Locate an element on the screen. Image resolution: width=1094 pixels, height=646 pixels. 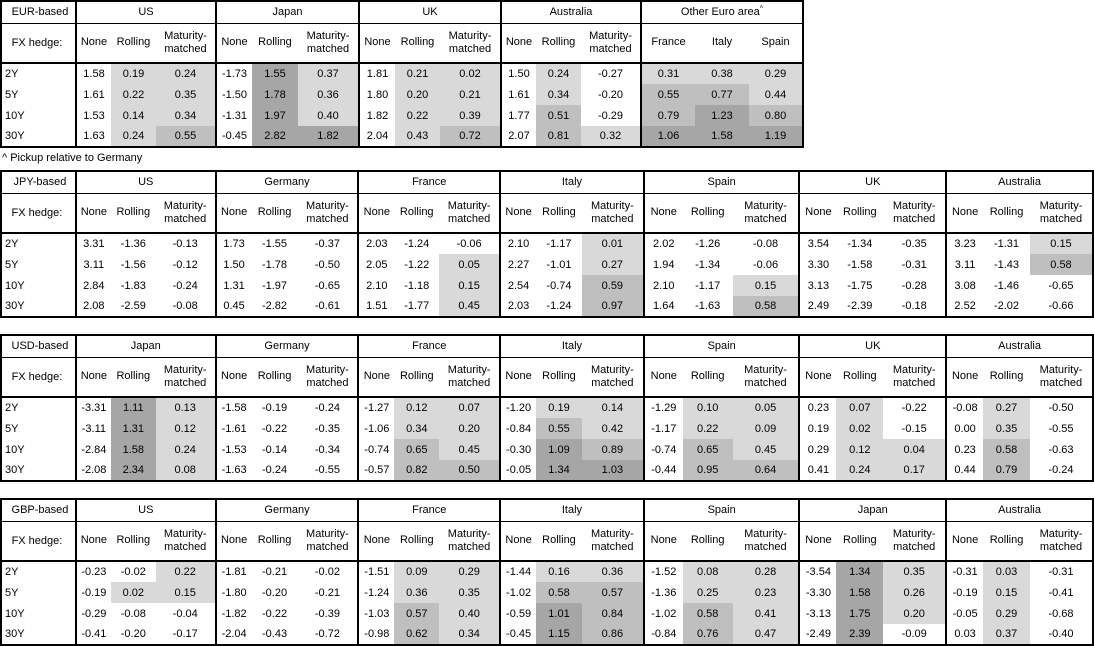
data-cell: 1.94 is located at coordinates (662, 264).